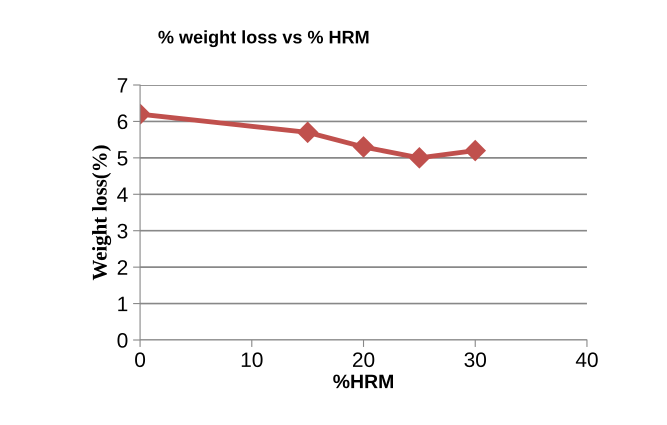 Image resolution: width=667 pixels, height=425 pixels. Describe the element at coordinates (140, 360) in the screenshot. I see `x-tick-label: 0` at that location.